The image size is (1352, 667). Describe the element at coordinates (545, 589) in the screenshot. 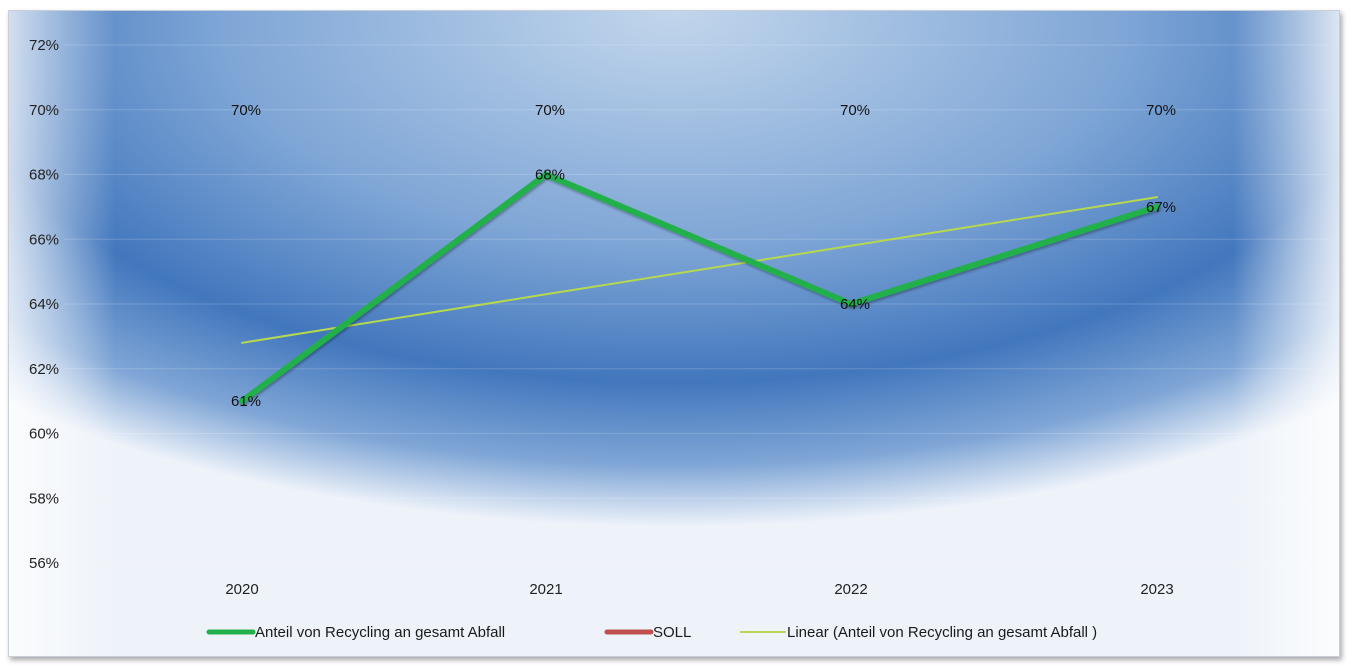

I see `x-tick-label: 2021` at that location.